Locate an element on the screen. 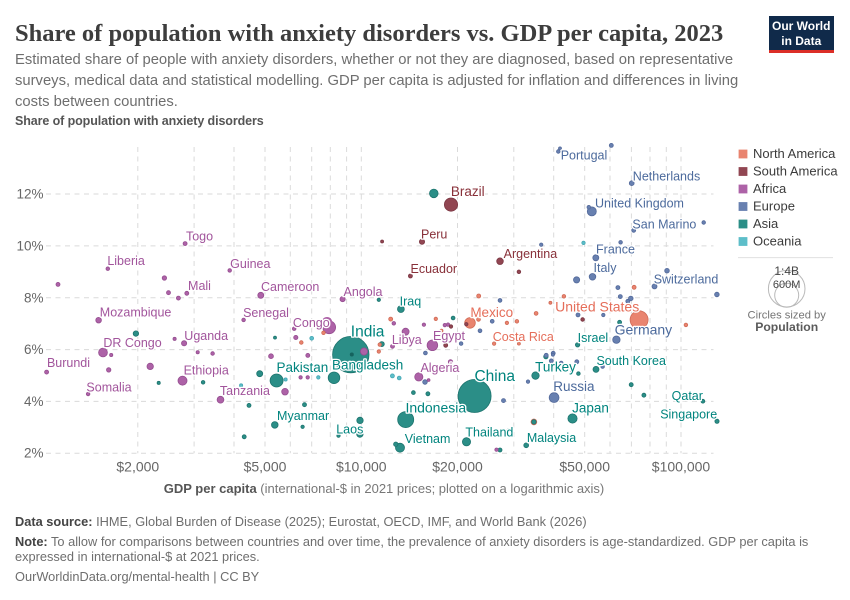 The image size is (850, 600). svg-text: Argentina is located at coordinates (531, 254).